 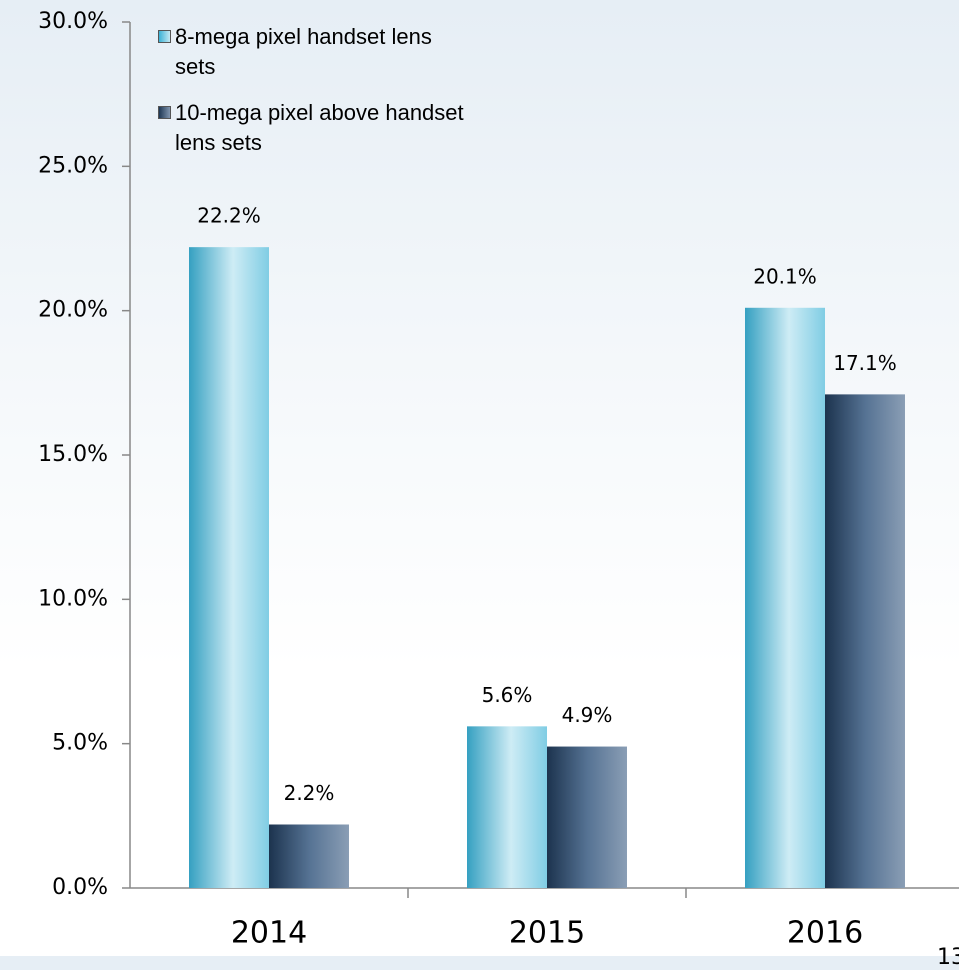 What do you see at coordinates (547, 933) in the screenshot?
I see `x-tick-label: 2015` at bounding box center [547, 933].